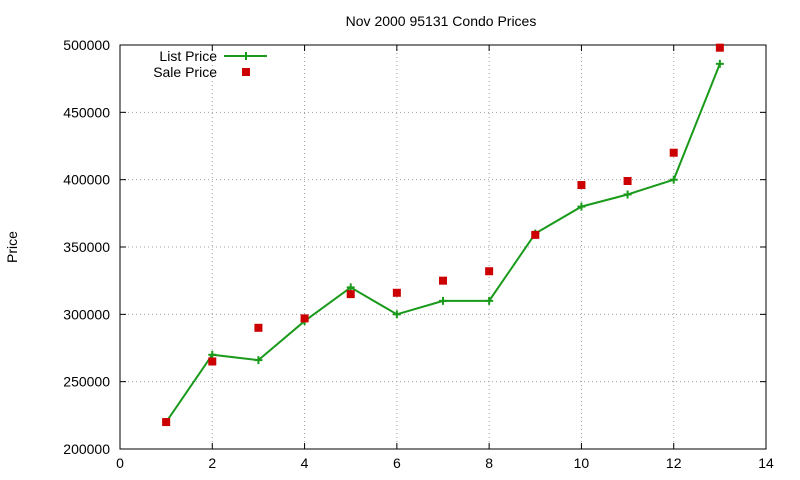 The width and height of the screenshot is (800, 480). Describe the element at coordinates (86, 314) in the screenshot. I see `y-tick-label: 300000` at that location.